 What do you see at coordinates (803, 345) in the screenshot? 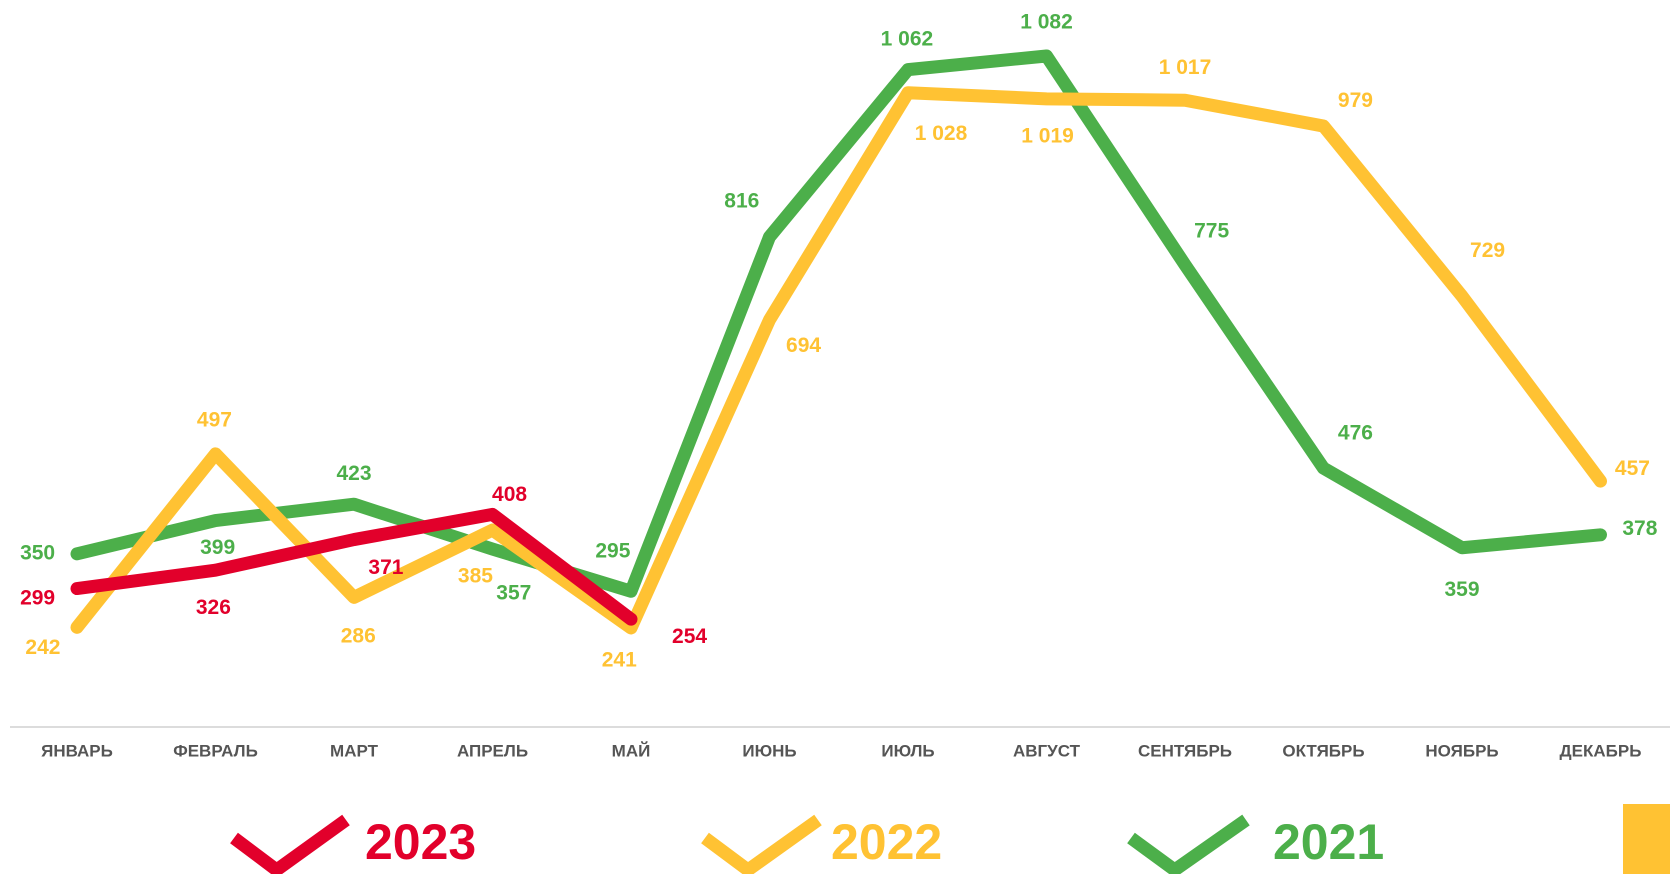
I see `data-label: 694` at bounding box center [803, 345].